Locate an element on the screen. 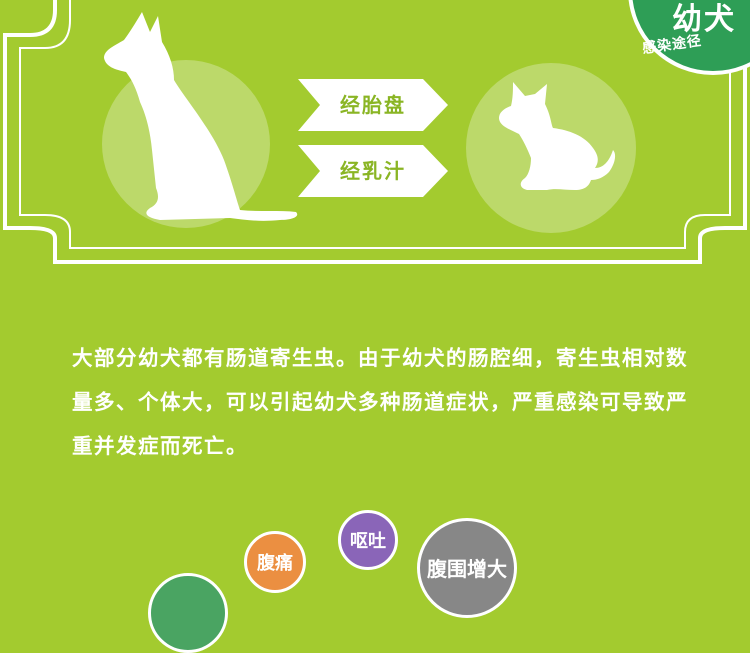  route-placenta-label: 经胎盘 is located at coordinates (373, 105).